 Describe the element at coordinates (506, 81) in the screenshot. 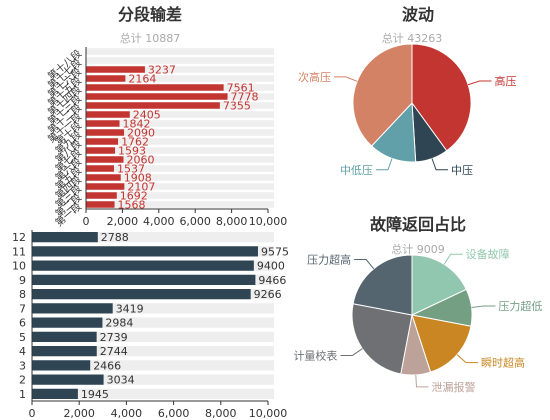

I see `pie1-slice-label: 高压` at that location.